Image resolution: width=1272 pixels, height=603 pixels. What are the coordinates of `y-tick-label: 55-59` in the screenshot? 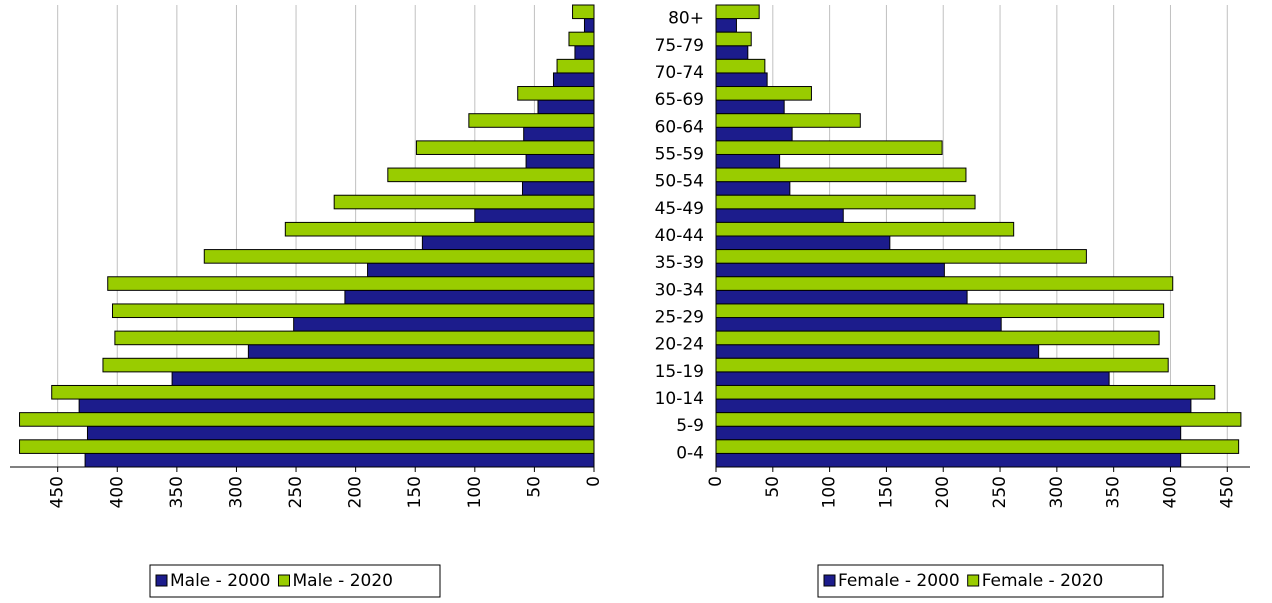 It's located at (679, 154).